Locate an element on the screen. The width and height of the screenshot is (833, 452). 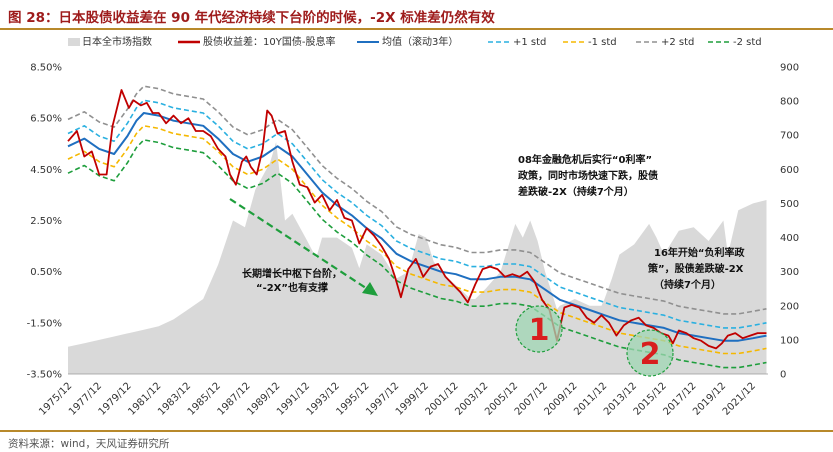
legend-swatch is located at coordinates (74, 42).